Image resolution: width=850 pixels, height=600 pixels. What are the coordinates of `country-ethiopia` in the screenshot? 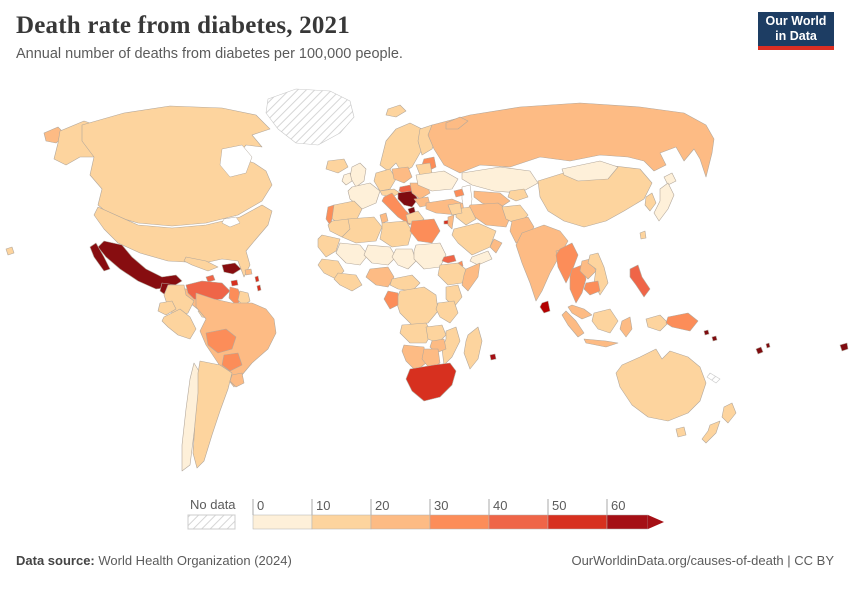 It's located at (453, 274).